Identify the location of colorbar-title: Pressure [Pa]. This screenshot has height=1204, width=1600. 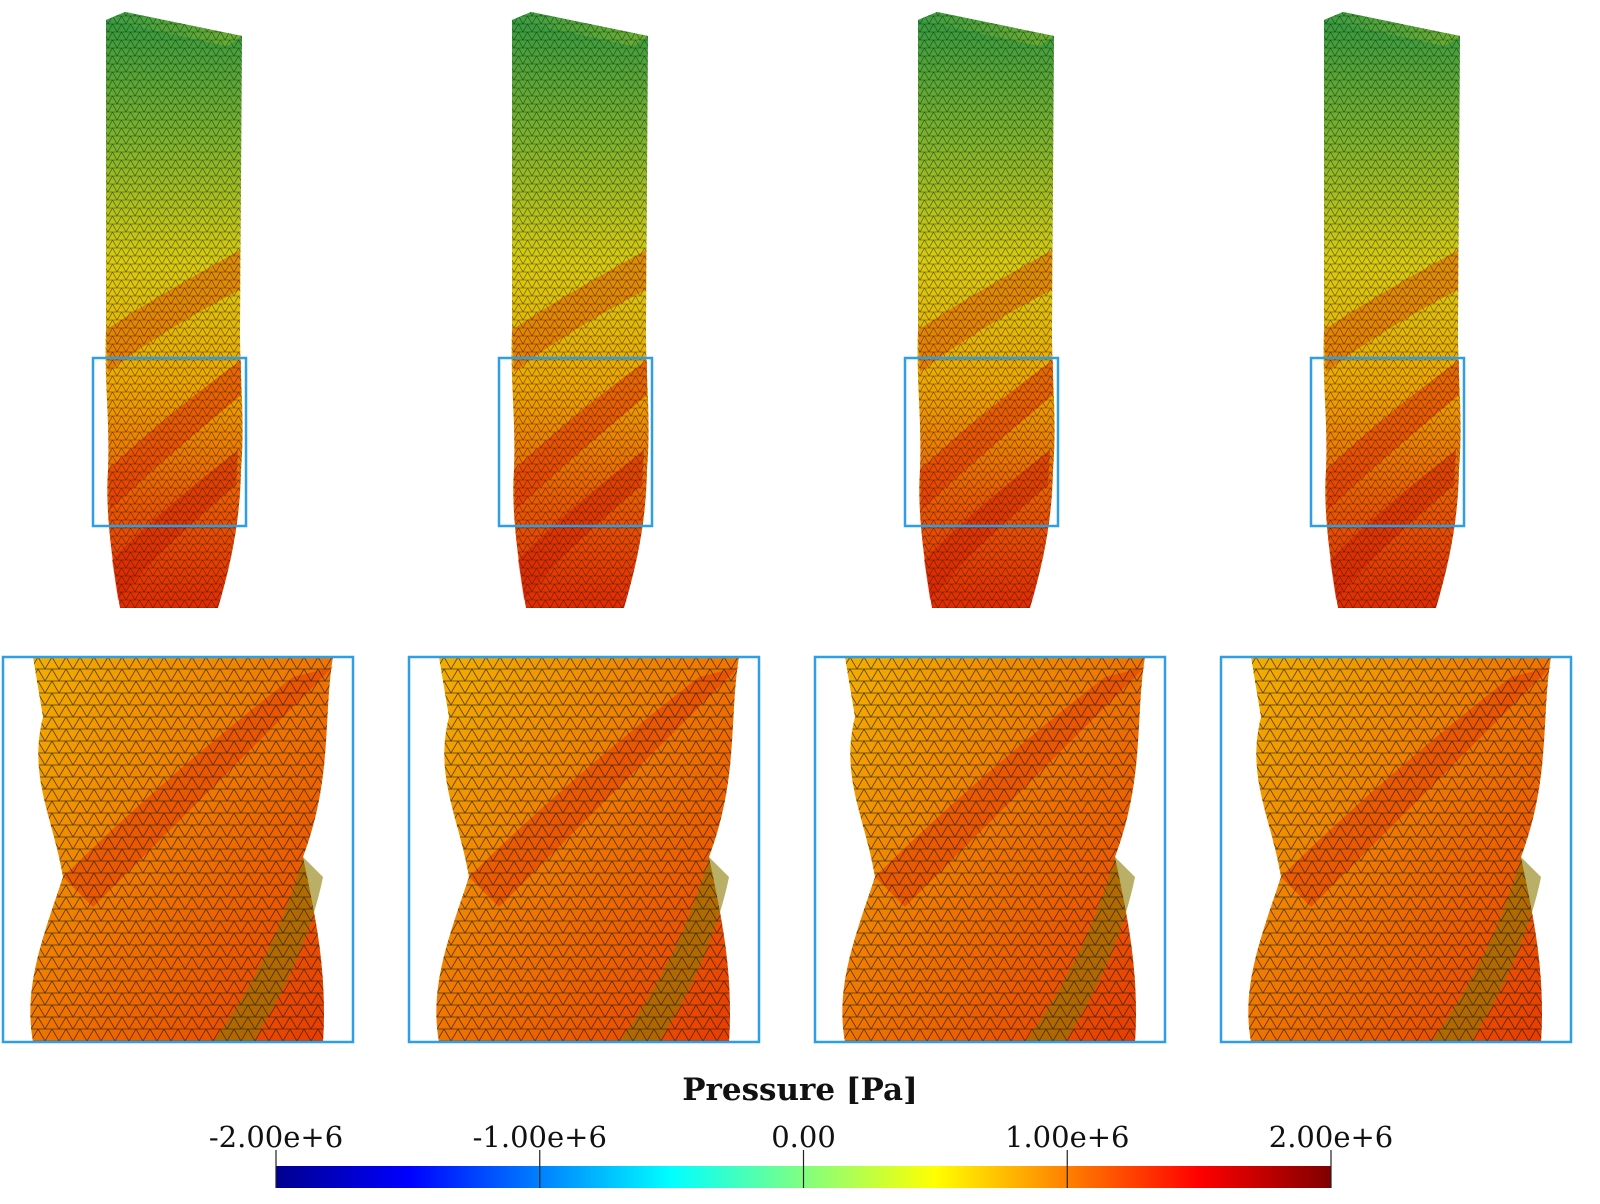
(800, 1090).